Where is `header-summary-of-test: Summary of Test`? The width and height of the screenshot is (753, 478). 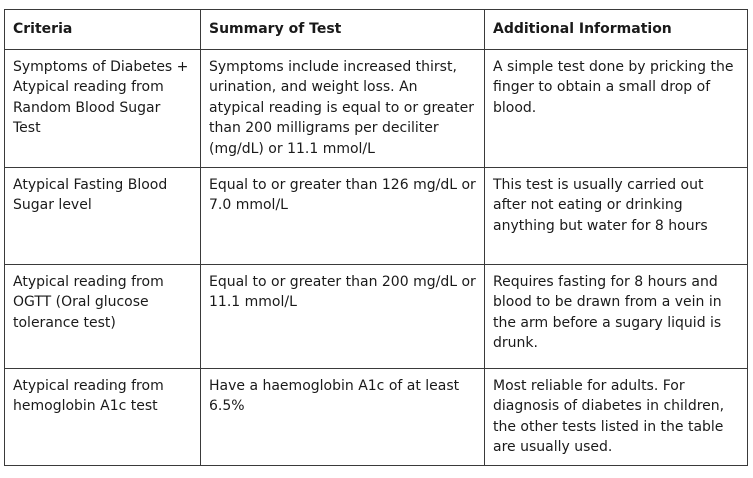 header-summary-of-test: Summary of Test is located at coordinates (342, 29).